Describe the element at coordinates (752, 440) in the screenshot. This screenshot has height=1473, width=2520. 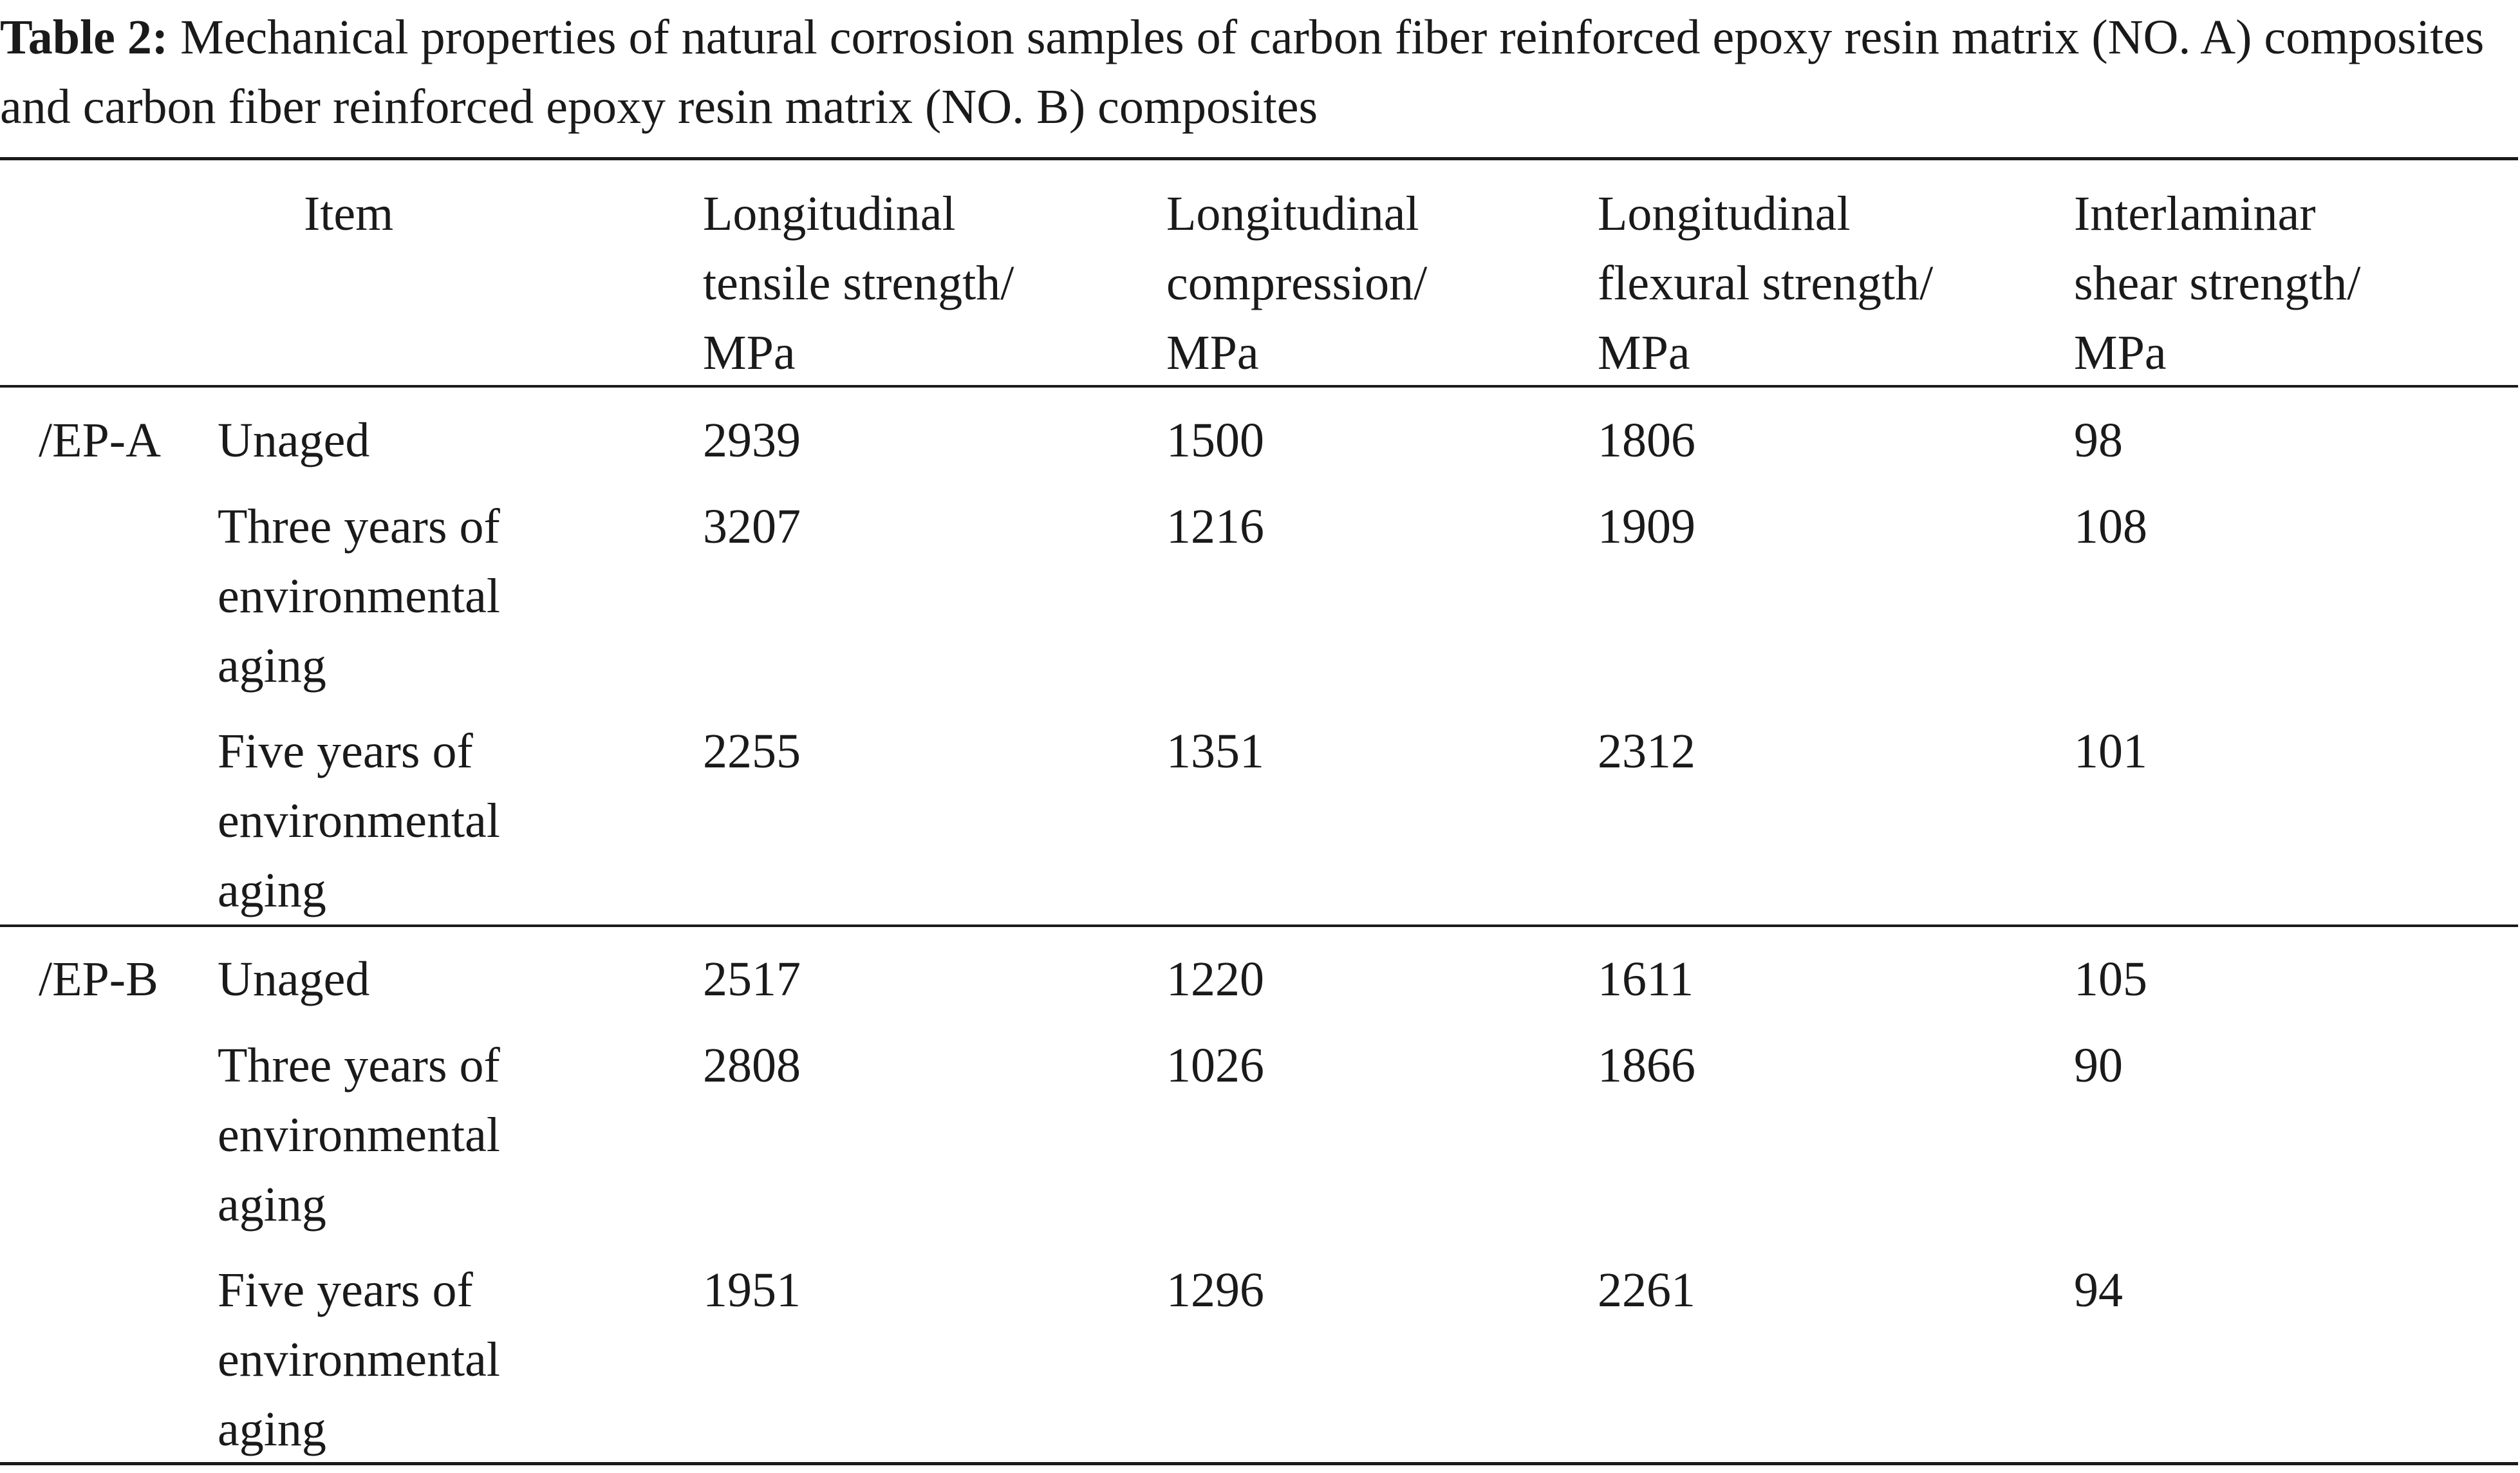
I see `table-cell-value: 2939` at that location.